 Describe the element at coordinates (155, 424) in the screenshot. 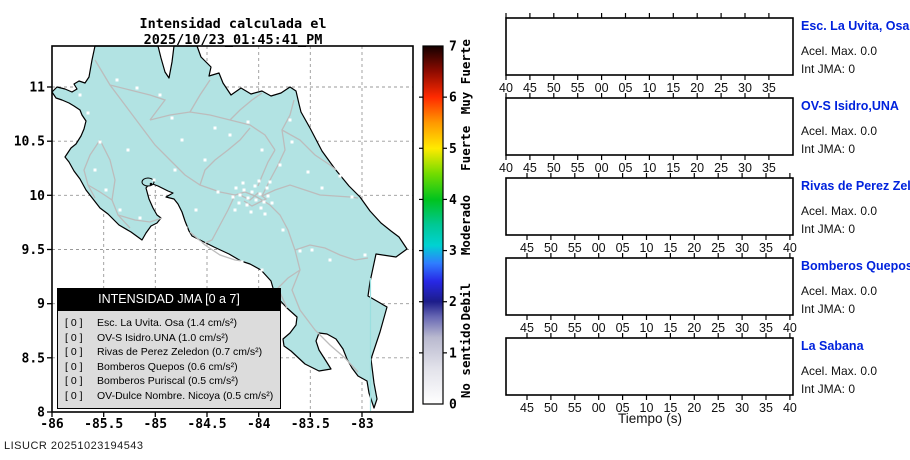

I see `lon-tick-label: -85` at that location.